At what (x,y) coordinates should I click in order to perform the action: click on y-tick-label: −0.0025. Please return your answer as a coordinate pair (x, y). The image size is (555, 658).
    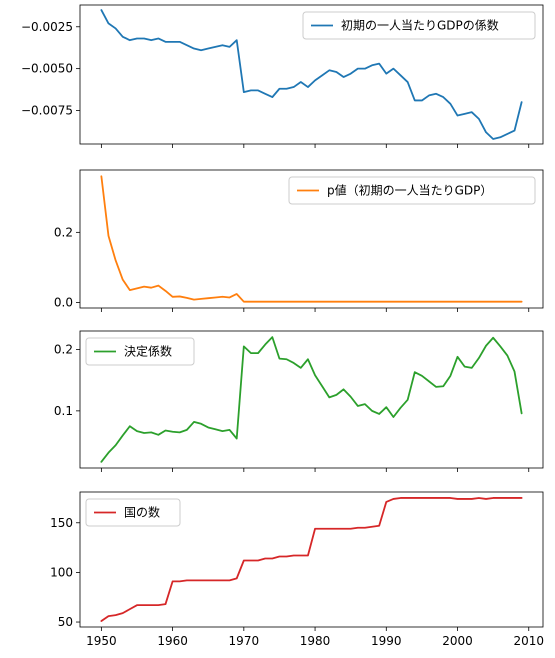
    Looking at the image, I should click on (47, 27).